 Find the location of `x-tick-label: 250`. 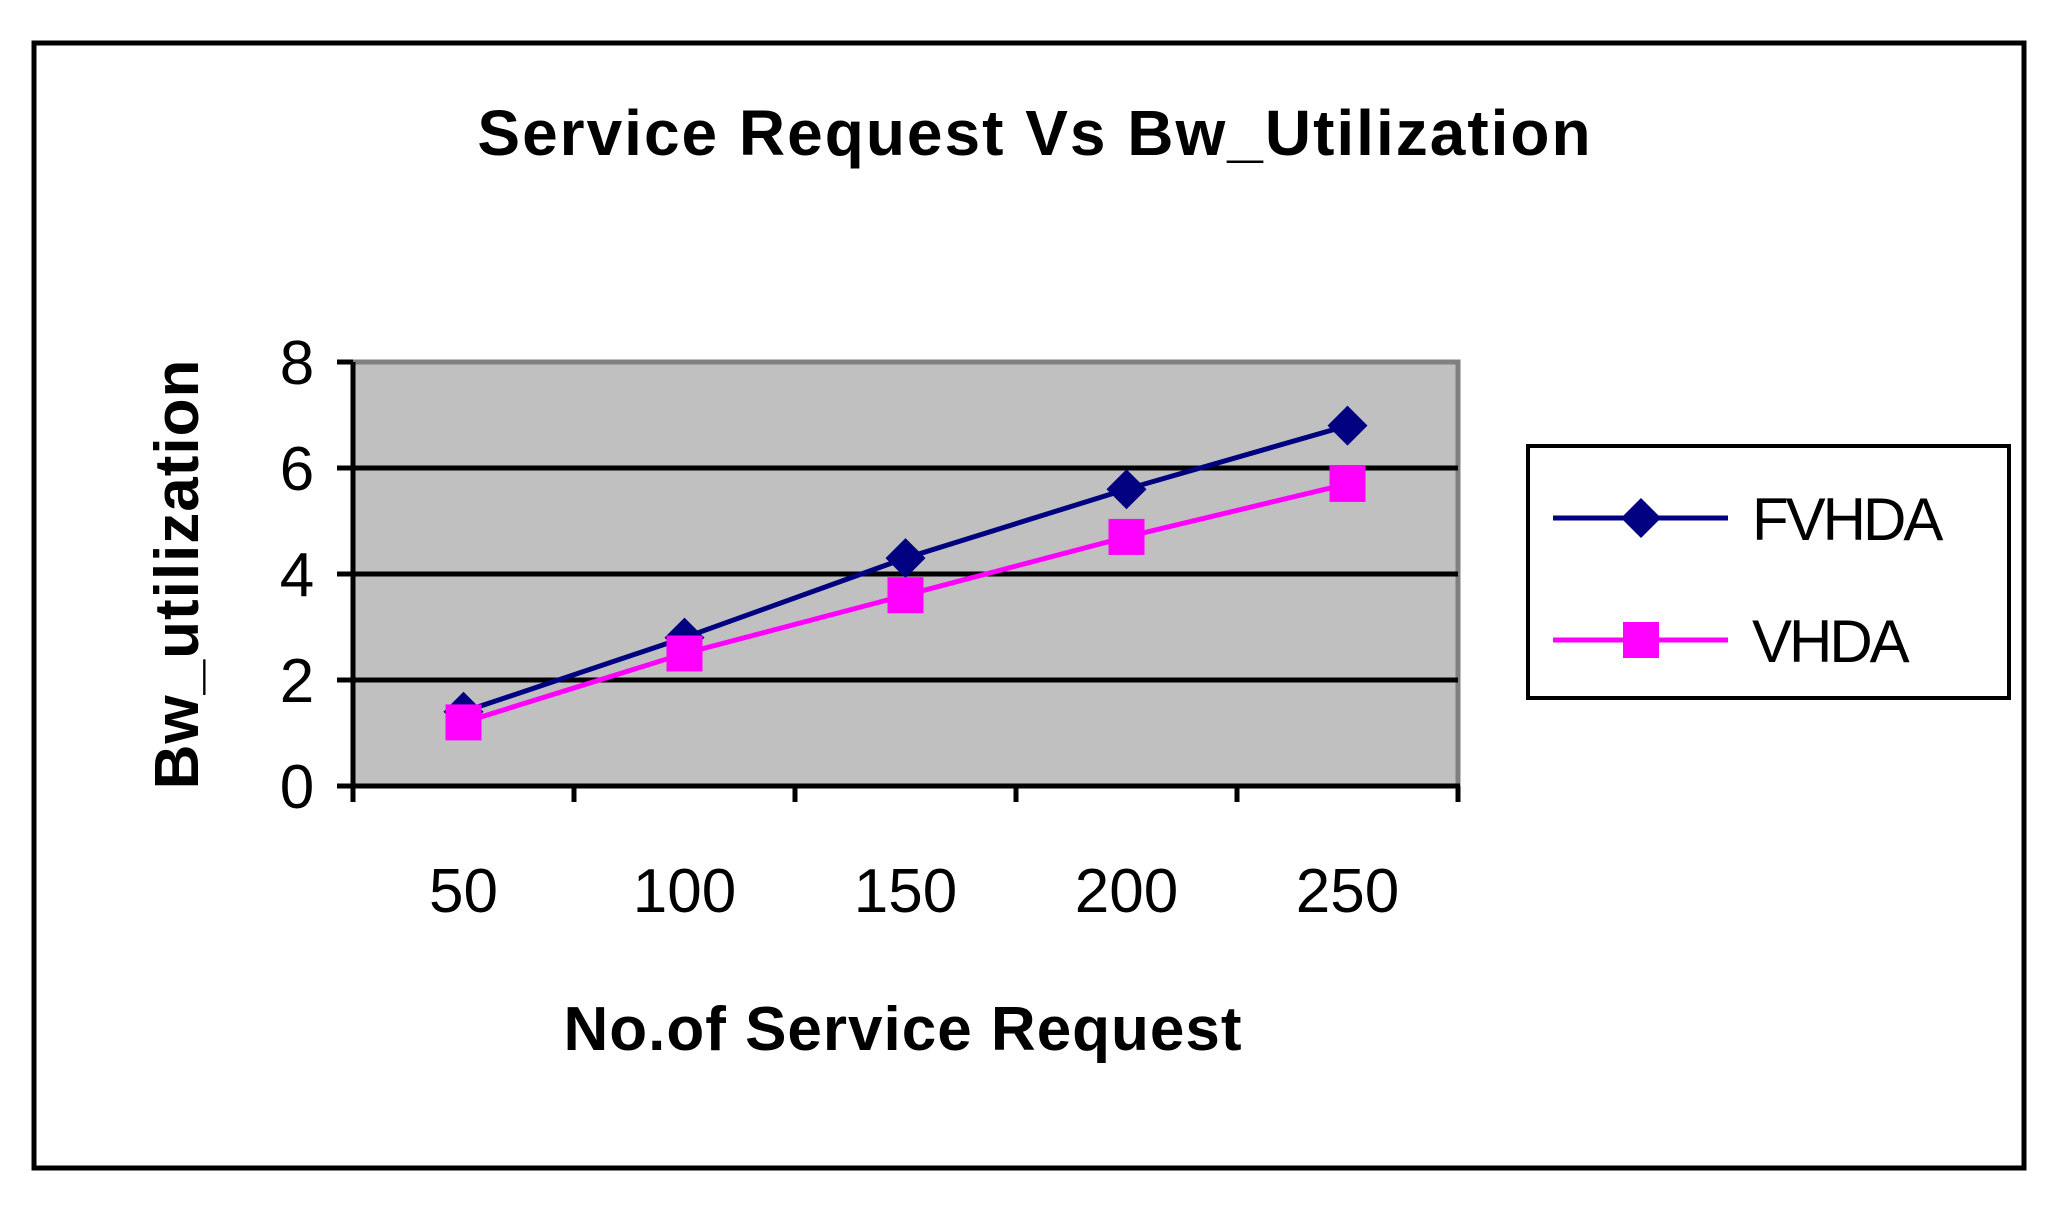

x-tick-label: 250 is located at coordinates (1347, 891).